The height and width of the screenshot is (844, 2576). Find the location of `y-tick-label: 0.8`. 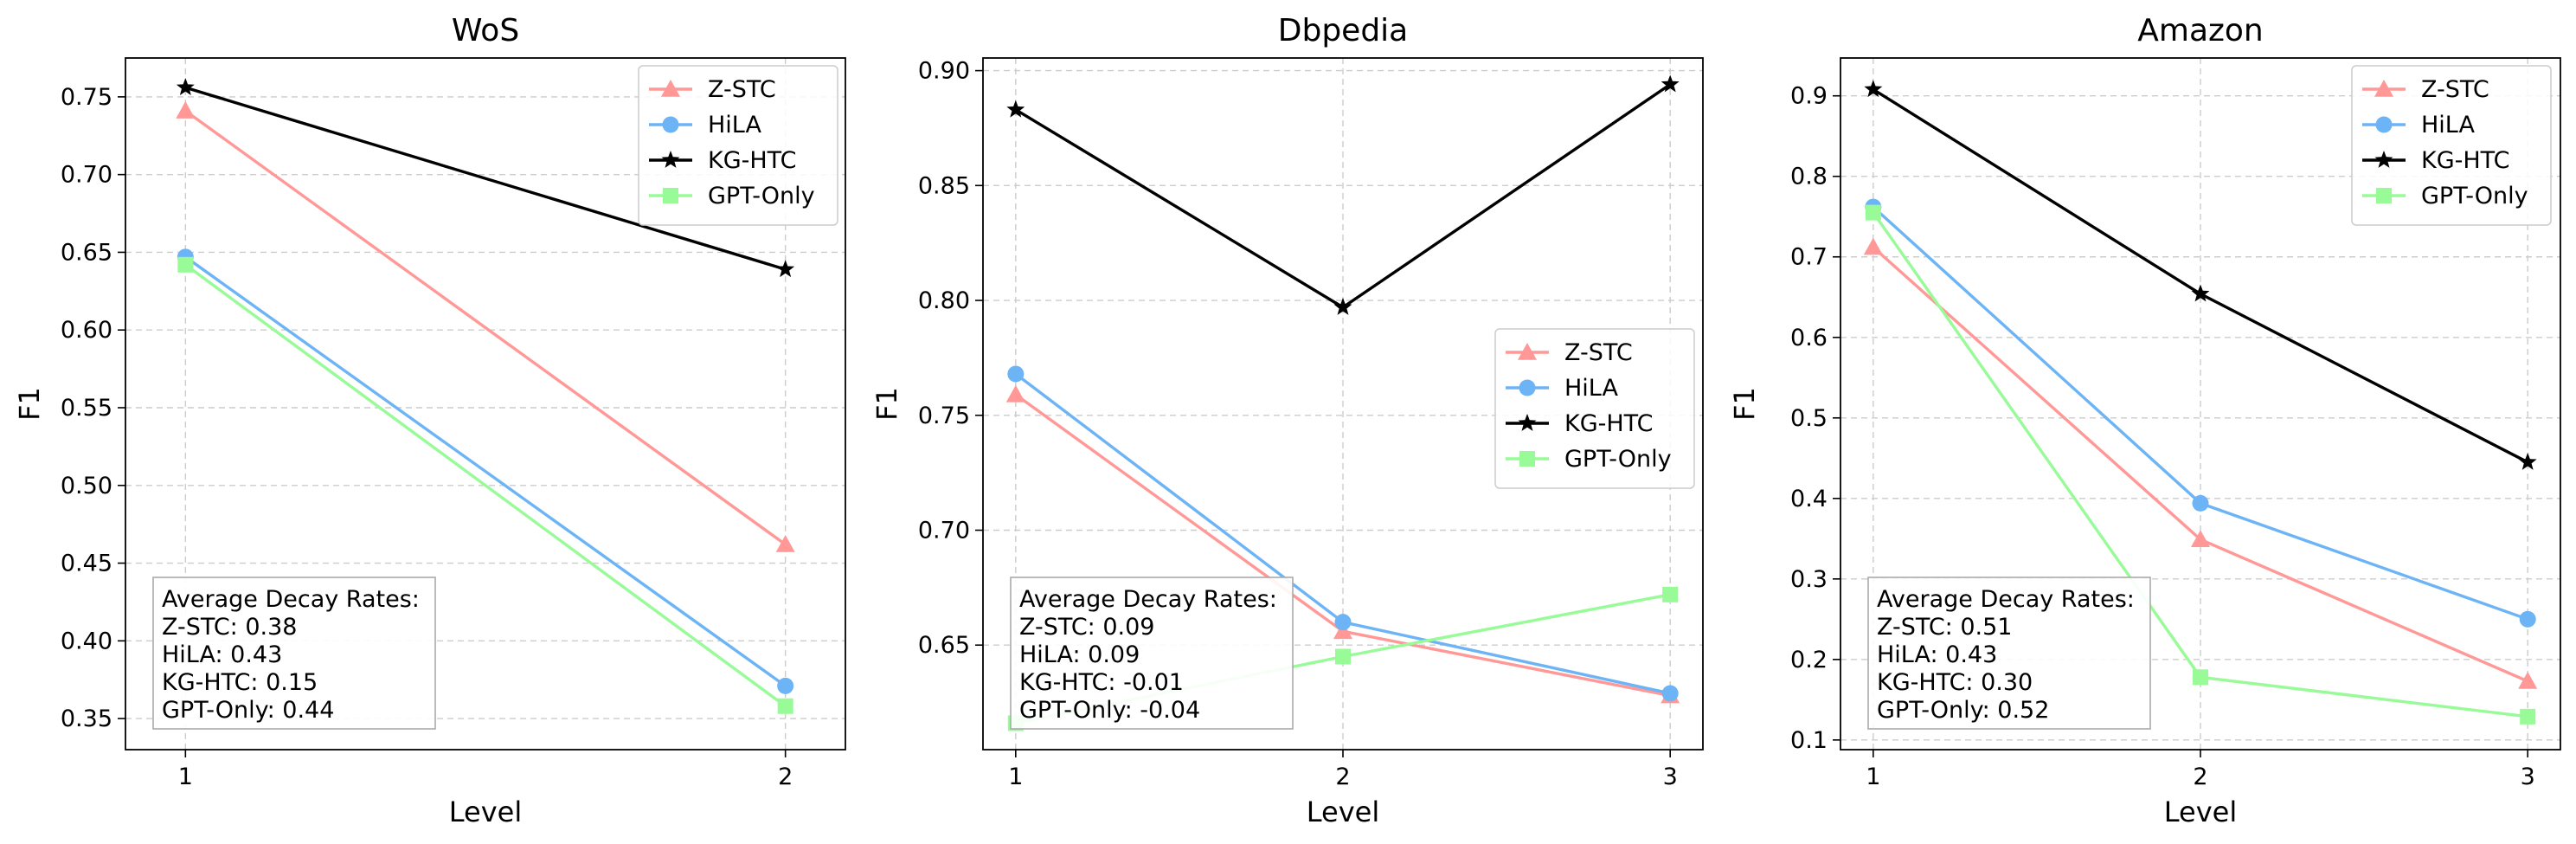

y-tick-label: 0.8 is located at coordinates (1809, 177).